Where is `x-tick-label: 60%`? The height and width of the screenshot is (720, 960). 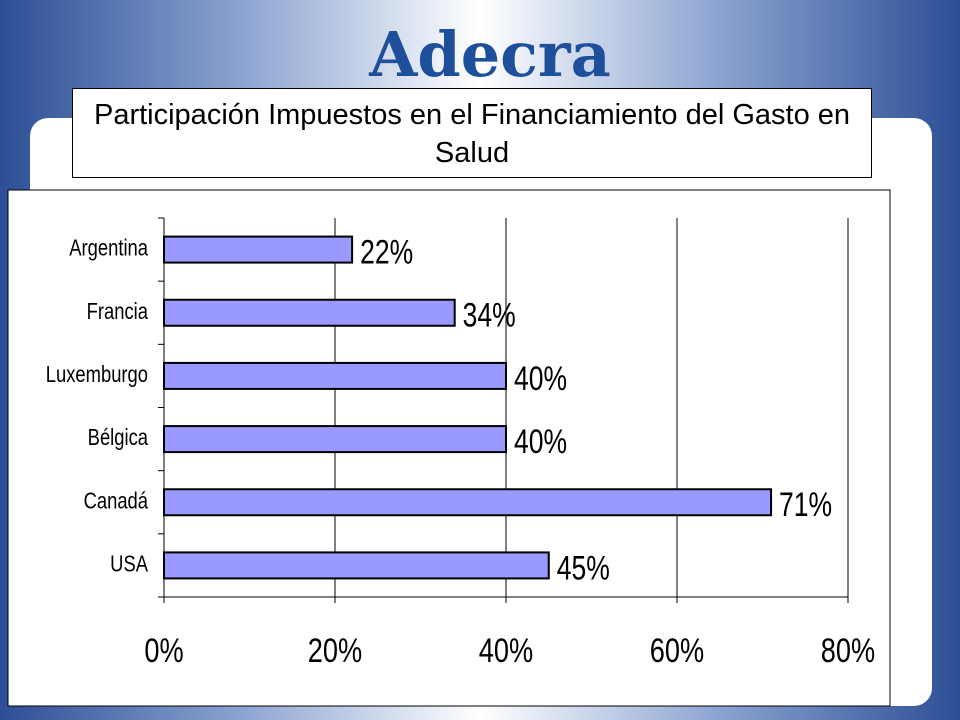
x-tick-label: 60% is located at coordinates (677, 650).